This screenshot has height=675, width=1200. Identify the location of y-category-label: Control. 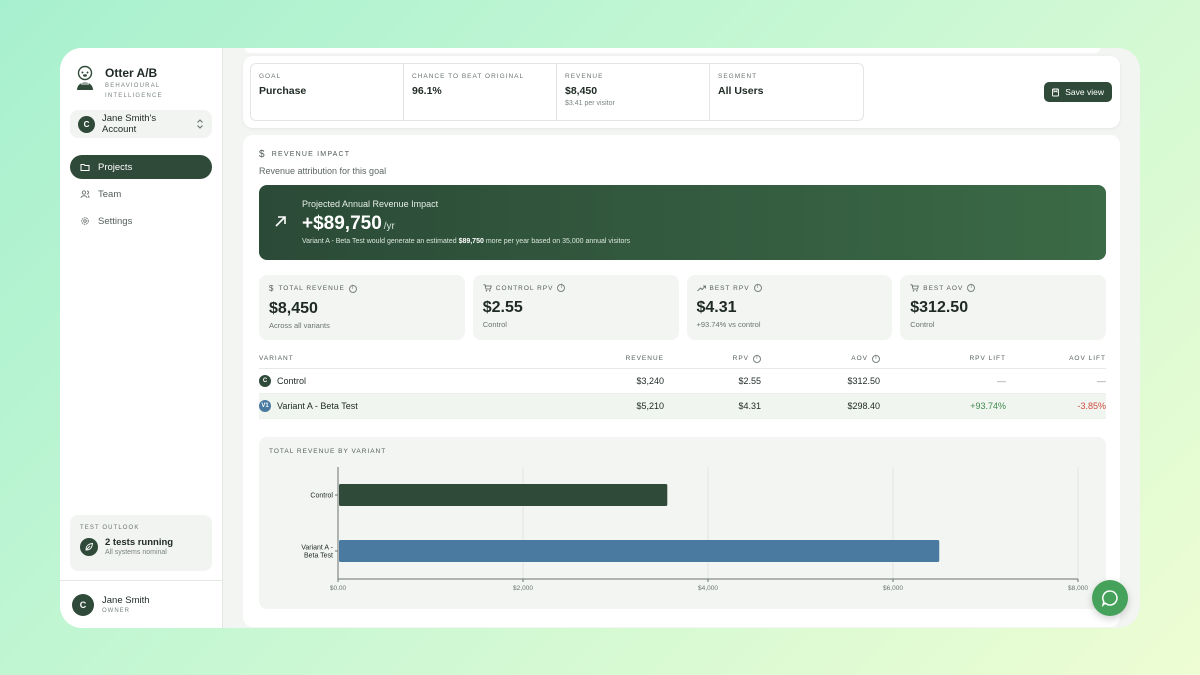
(321, 496).